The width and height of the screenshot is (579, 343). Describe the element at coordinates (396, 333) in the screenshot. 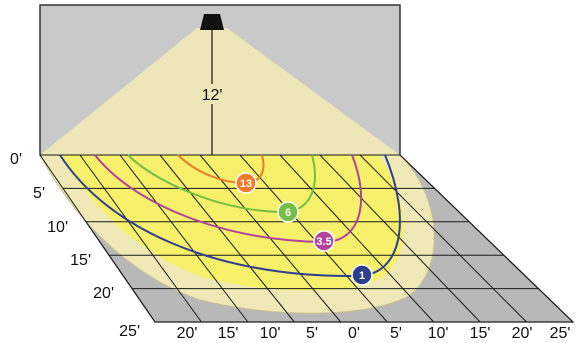

I see `width-tick-6: 5'` at that location.